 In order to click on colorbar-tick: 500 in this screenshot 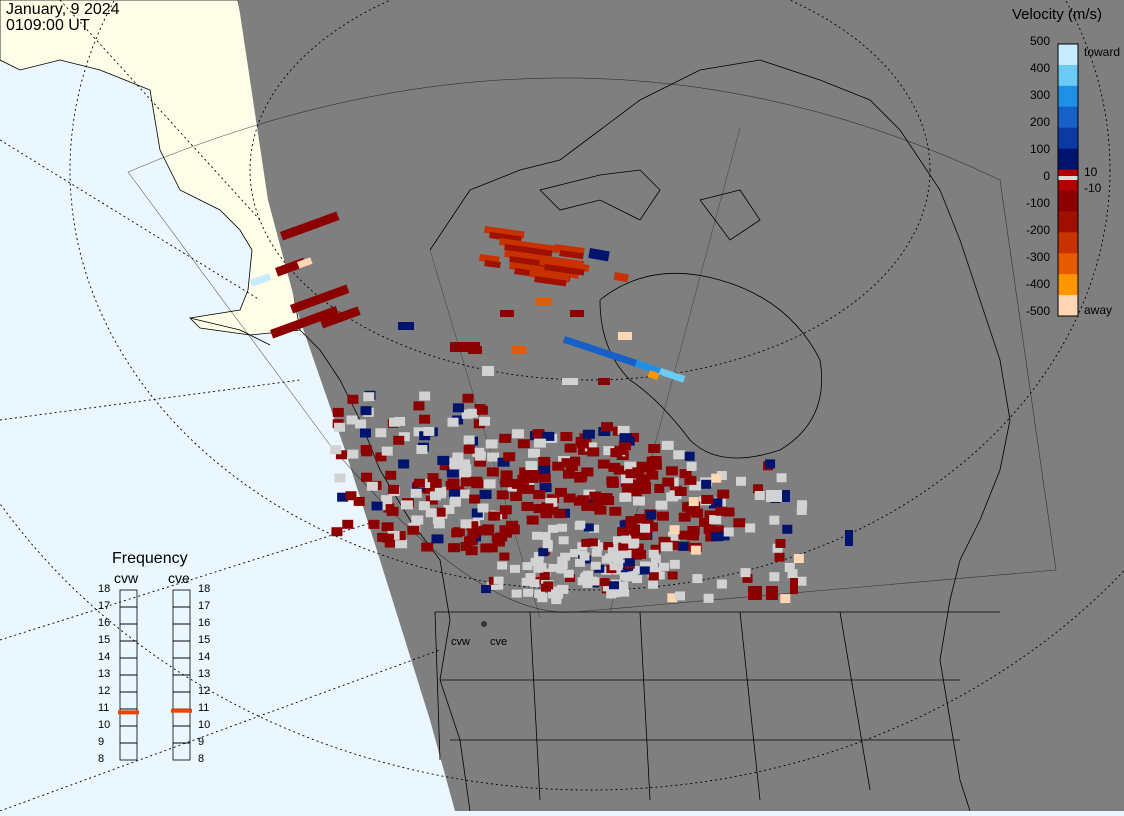, I will do `click(1039, 41)`.